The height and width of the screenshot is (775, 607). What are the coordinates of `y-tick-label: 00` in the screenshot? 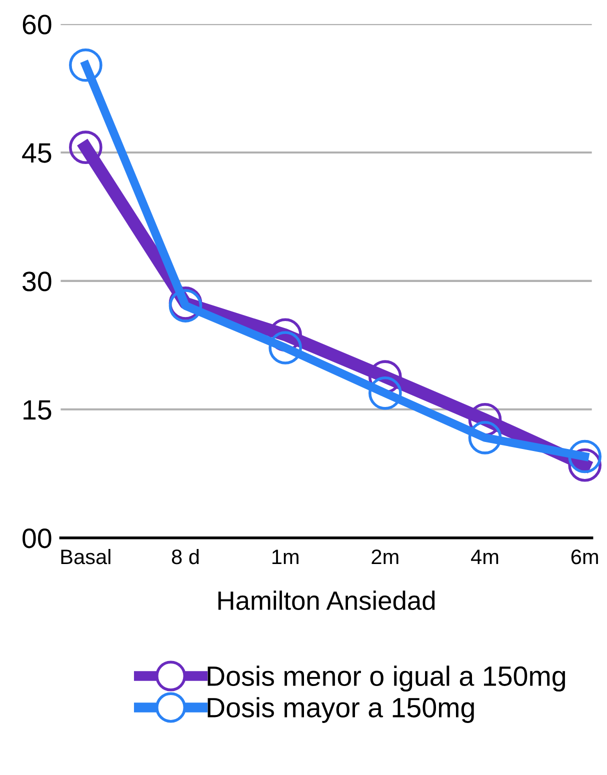 It's located at (37, 538).